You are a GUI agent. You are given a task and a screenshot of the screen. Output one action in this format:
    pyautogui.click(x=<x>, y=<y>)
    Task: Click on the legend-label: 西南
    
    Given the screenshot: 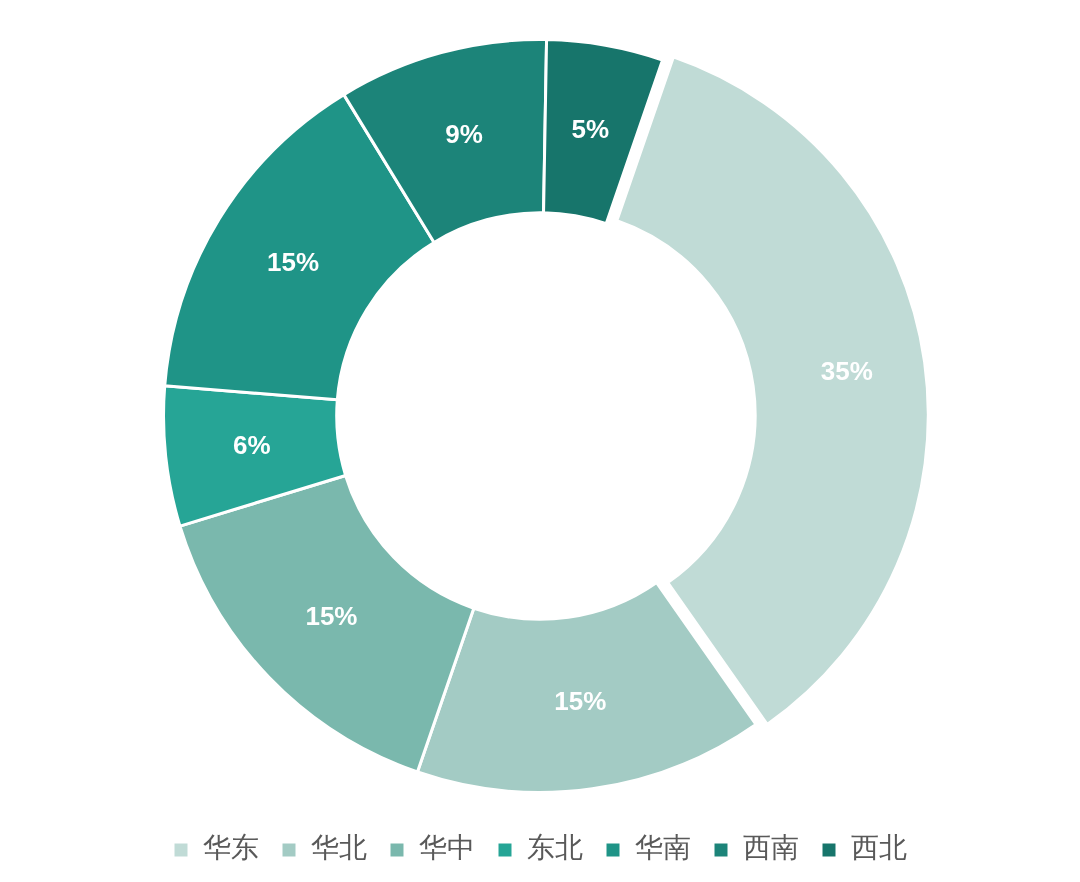 What is the action you would take?
    pyautogui.click(x=771, y=848)
    